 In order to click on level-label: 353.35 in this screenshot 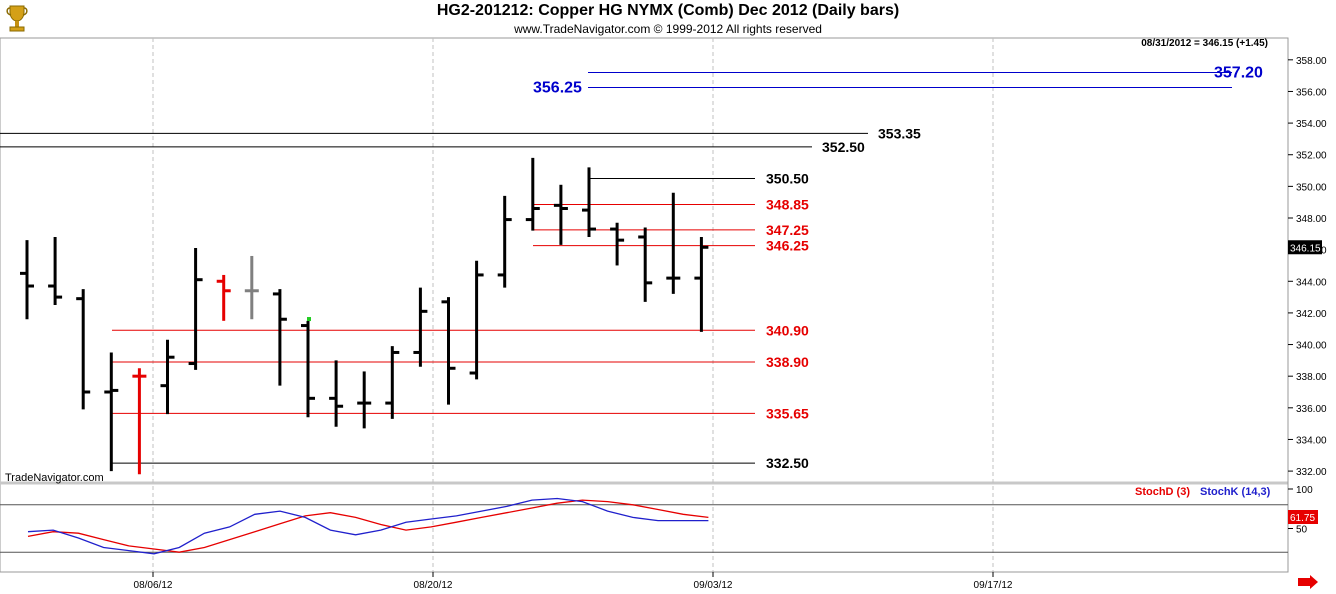, I will do `click(899, 133)`.